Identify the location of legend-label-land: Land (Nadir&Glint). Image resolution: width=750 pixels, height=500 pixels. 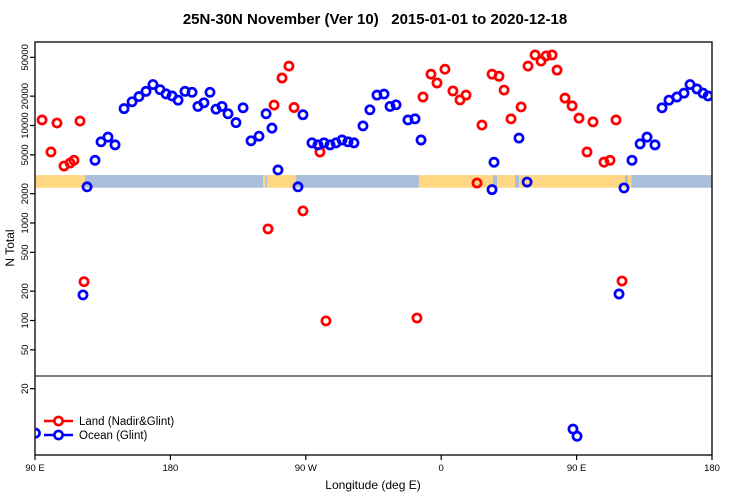
(126, 422).